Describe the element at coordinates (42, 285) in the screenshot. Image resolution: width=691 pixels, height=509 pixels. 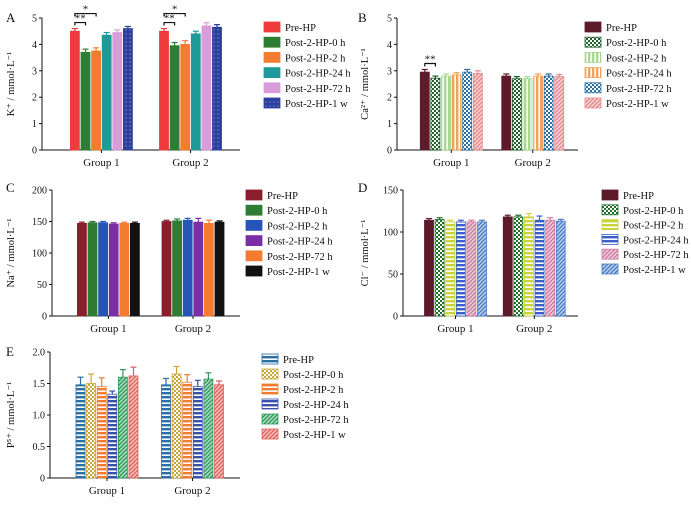
I see `y-tick-label: 50` at that location.